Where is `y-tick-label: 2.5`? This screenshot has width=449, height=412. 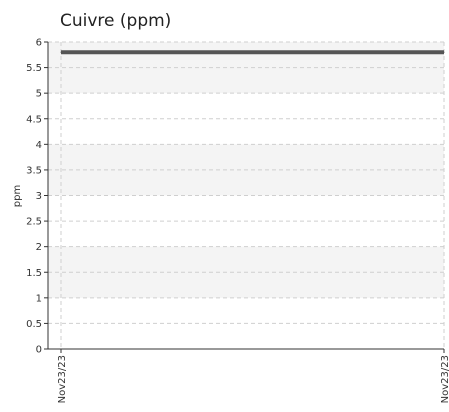 y-tick-label: 2.5 is located at coordinates (34, 222).